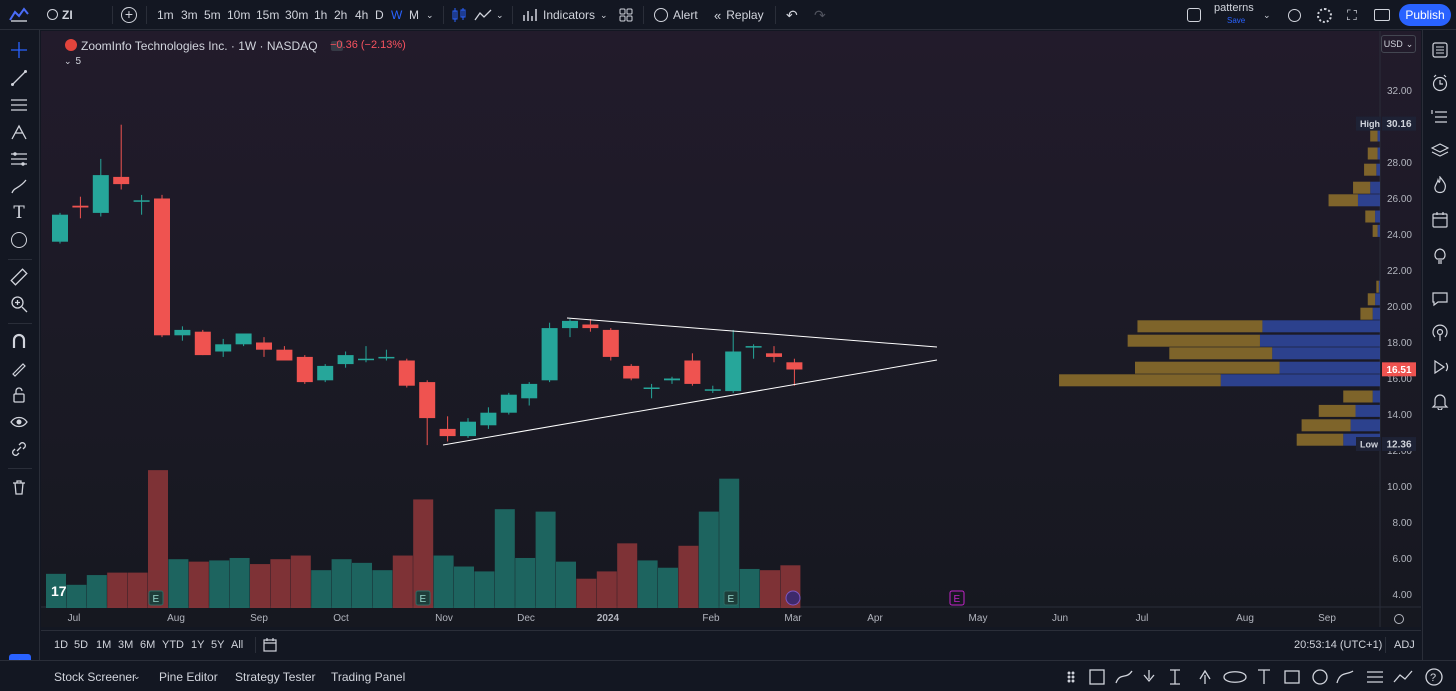 This screenshot has height=691, width=1456. What do you see at coordinates (81, 645) in the screenshot?
I see `range-5d: 5D` at bounding box center [81, 645].